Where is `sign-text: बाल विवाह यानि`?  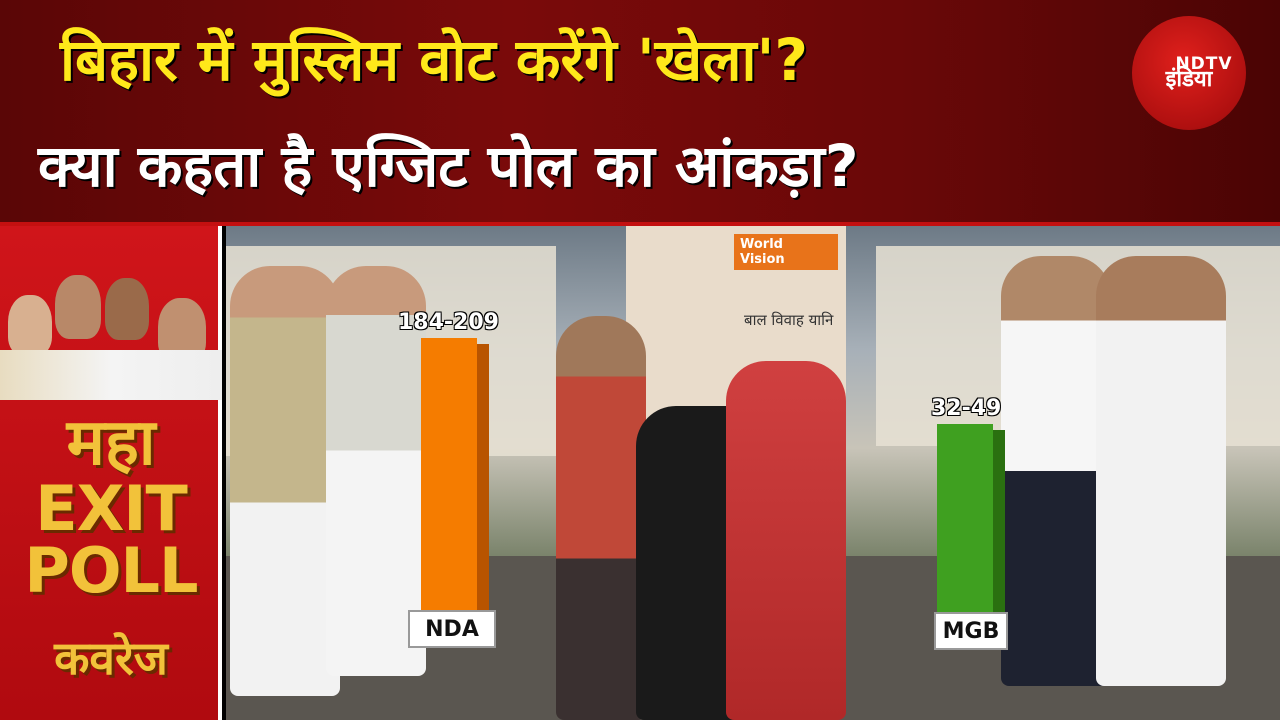
sign-text: बाल विवाह यानि is located at coordinates (789, 320).